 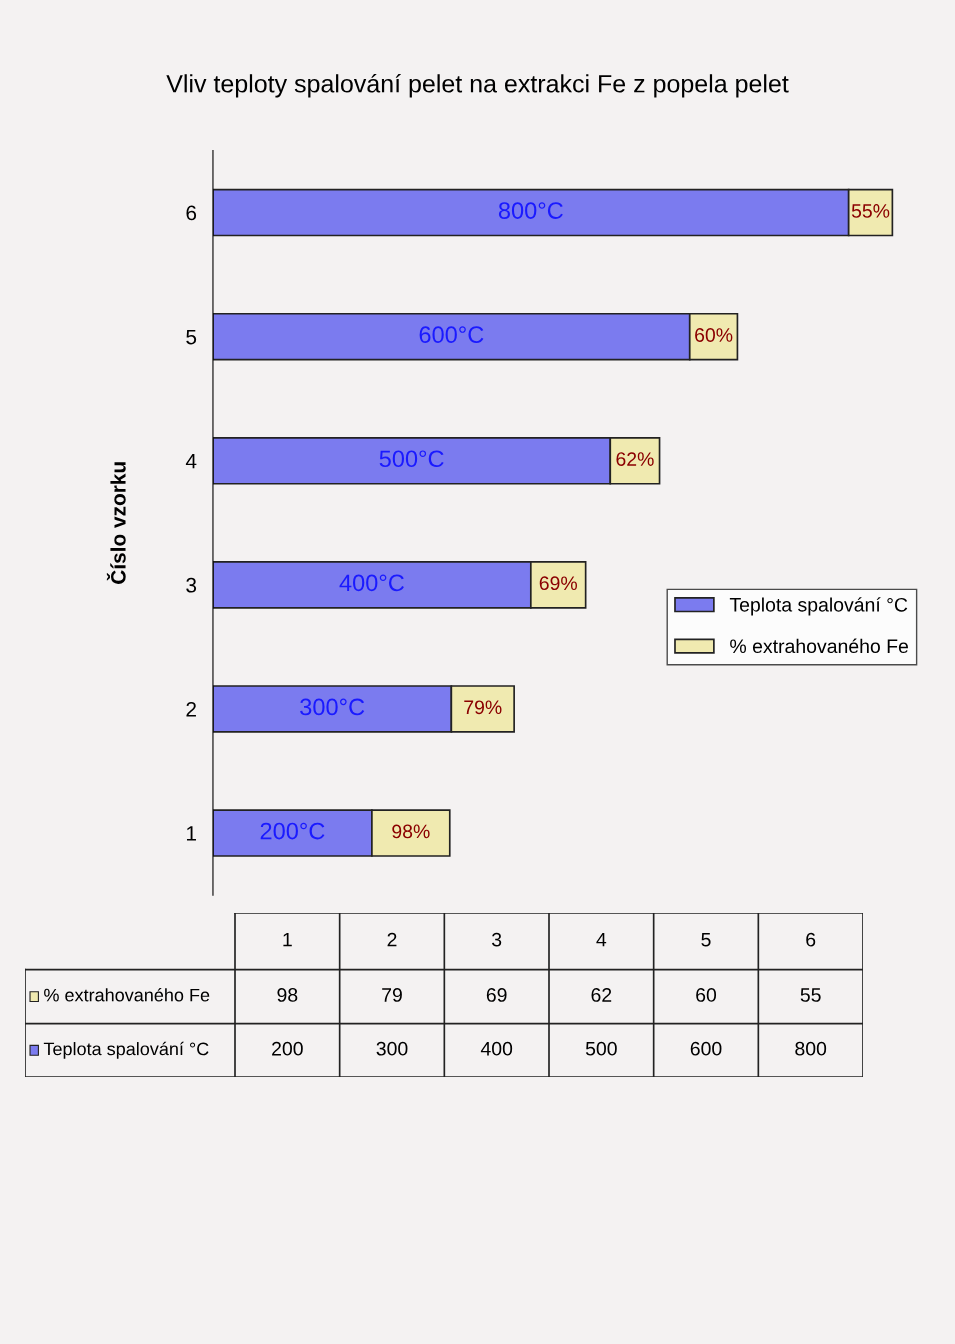 I want to click on text: 79, so click(x=392, y=995).